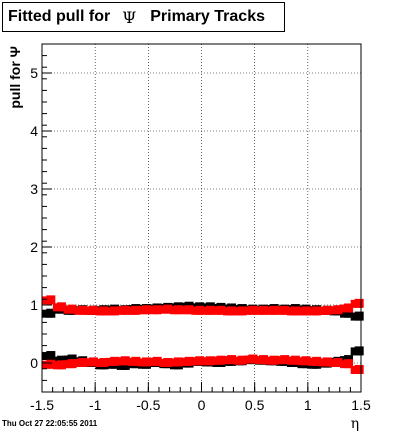 The height and width of the screenshot is (433, 400). Describe the element at coordinates (34, 363) in the screenshot. I see `y-tick-label: 0` at that location.